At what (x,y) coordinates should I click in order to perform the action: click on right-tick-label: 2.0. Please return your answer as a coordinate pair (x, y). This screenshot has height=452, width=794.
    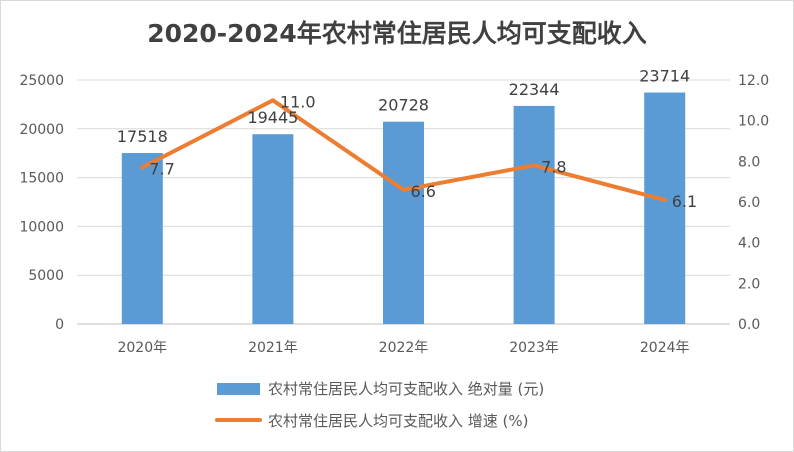
    Looking at the image, I should click on (749, 284).